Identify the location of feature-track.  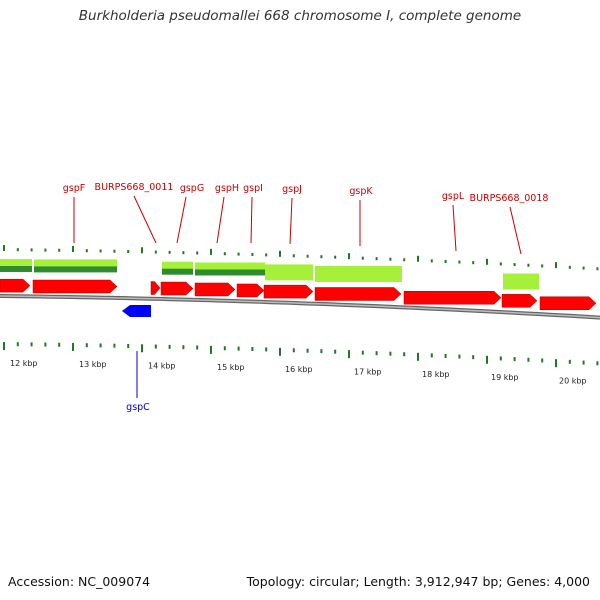
(269, 274).